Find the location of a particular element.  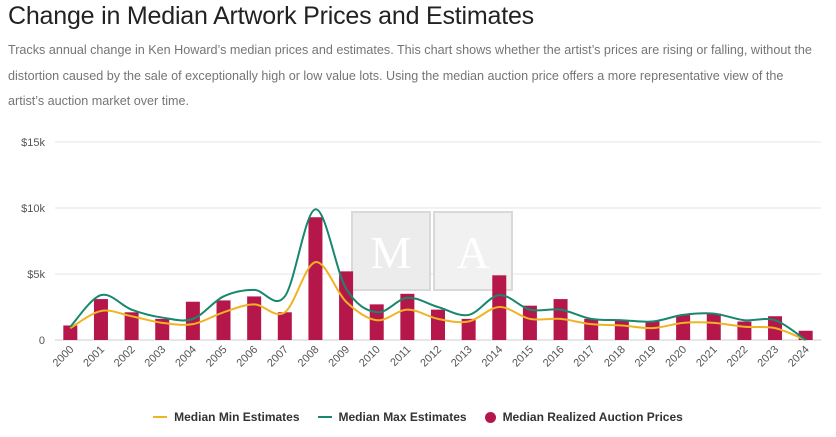

y-tick-label: $10k is located at coordinates (33, 209).